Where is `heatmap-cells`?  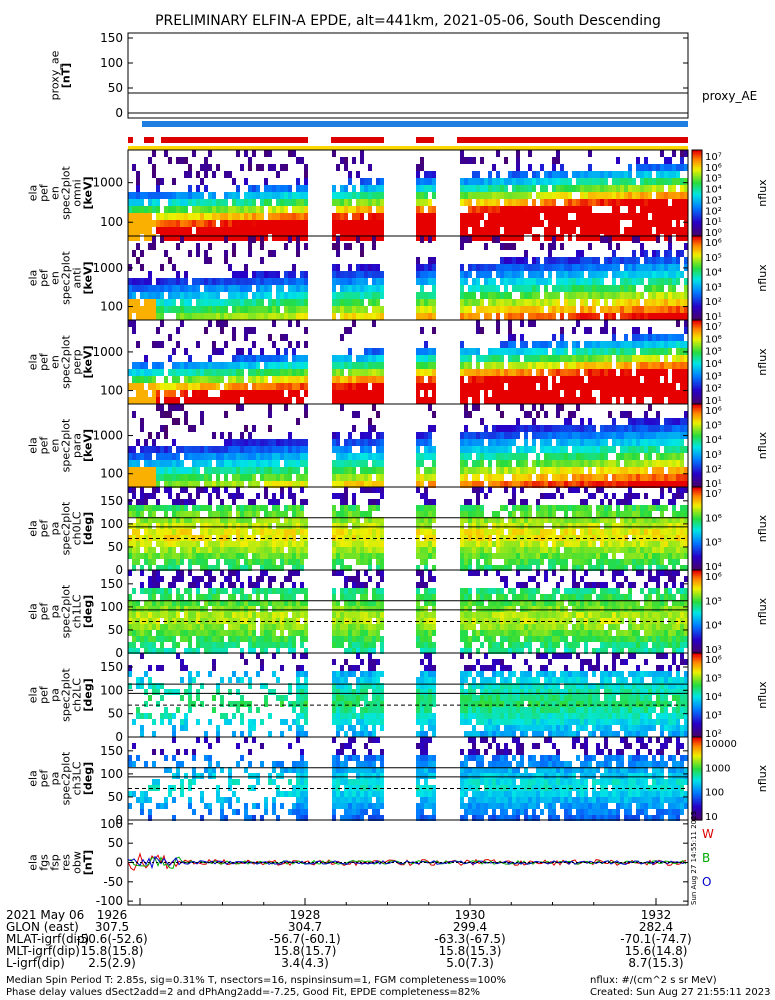
heatmap-cells is located at coordinates (408, 446).